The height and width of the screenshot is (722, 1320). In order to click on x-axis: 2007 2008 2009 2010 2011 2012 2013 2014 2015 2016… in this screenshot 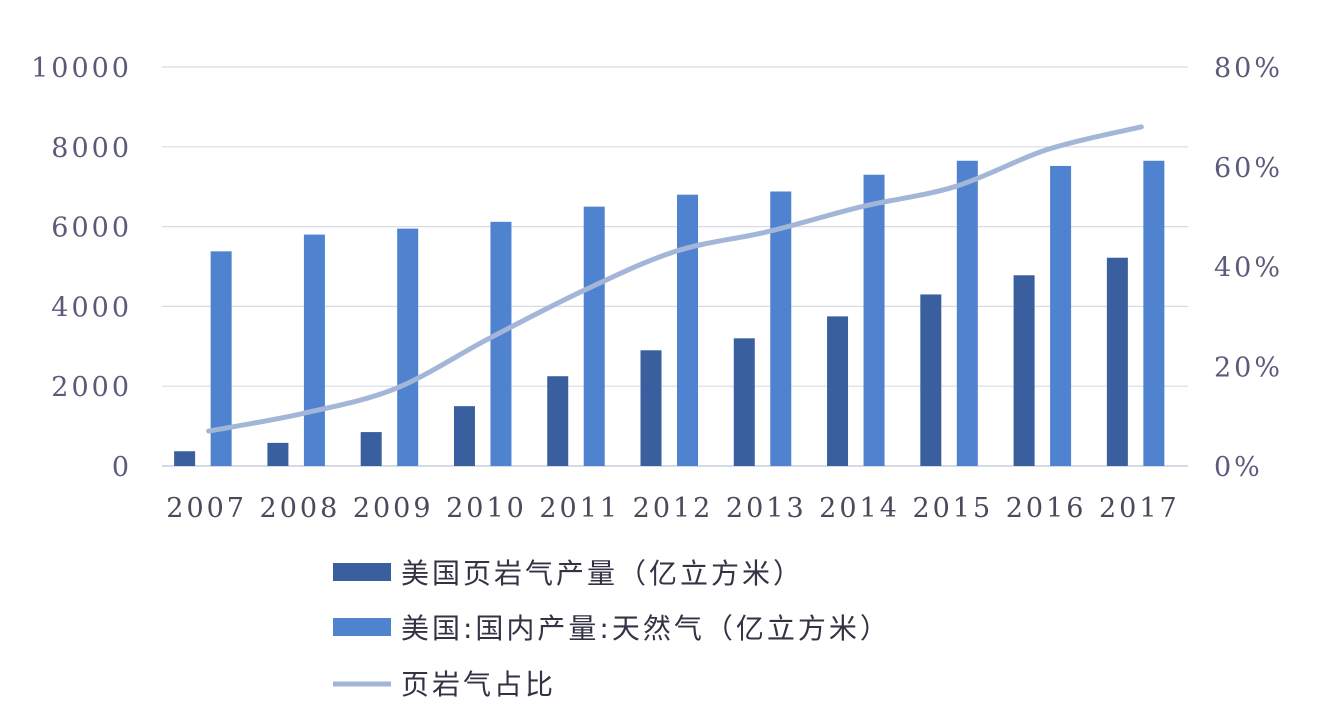, I will do `click(673, 508)`.